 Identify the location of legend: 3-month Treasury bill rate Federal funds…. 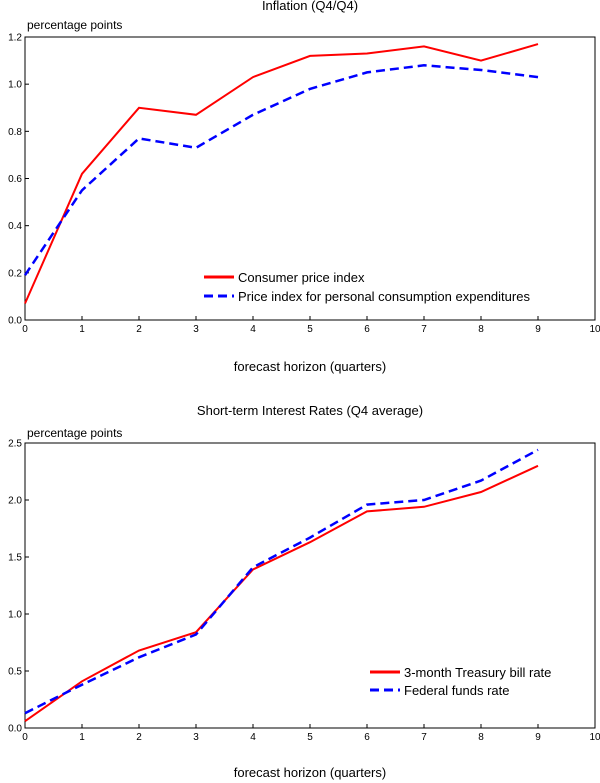
(460, 681).